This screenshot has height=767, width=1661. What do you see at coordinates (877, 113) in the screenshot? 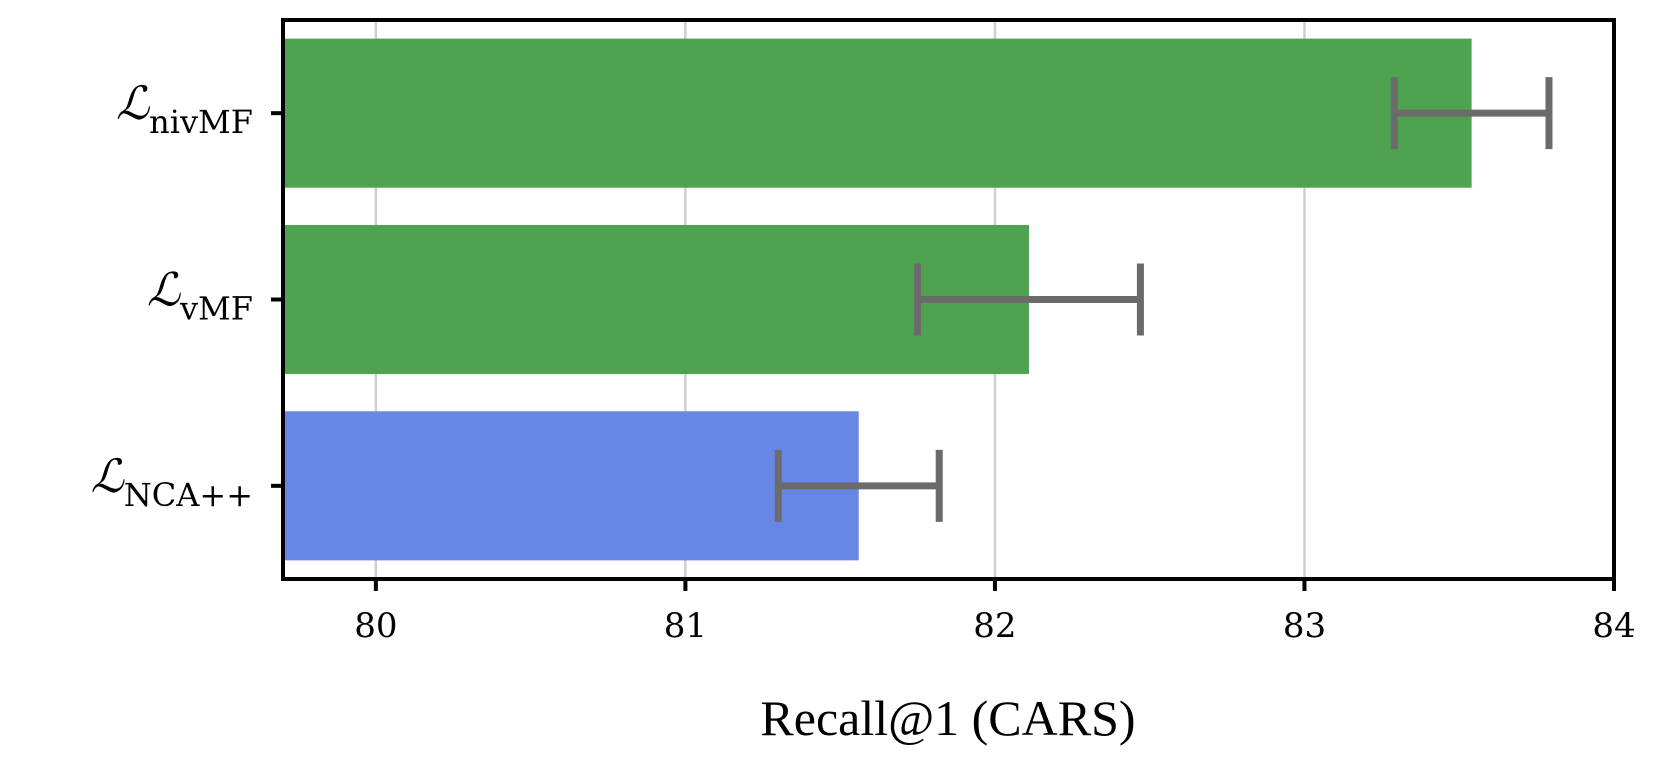
I see `bar-nivMF` at bounding box center [877, 113].